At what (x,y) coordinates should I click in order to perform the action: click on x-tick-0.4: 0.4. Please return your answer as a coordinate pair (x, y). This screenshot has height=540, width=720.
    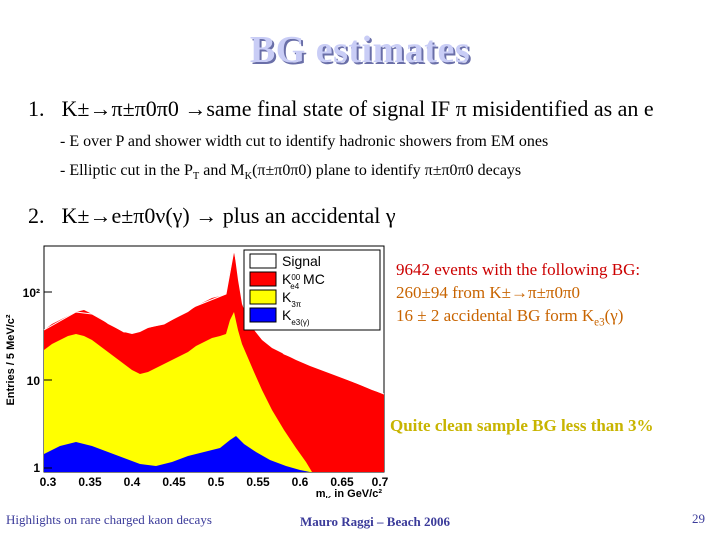
    Looking at the image, I should click on (132, 482).